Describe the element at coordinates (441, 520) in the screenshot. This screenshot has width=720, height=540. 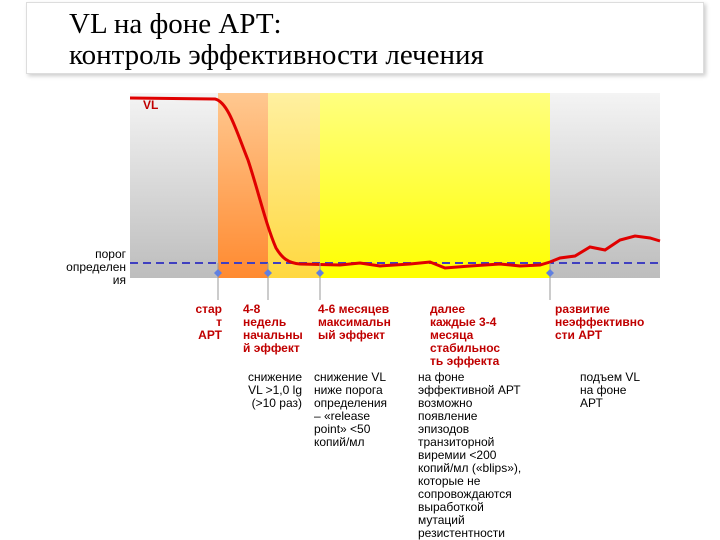
I see `text-line: мутаций` at that location.